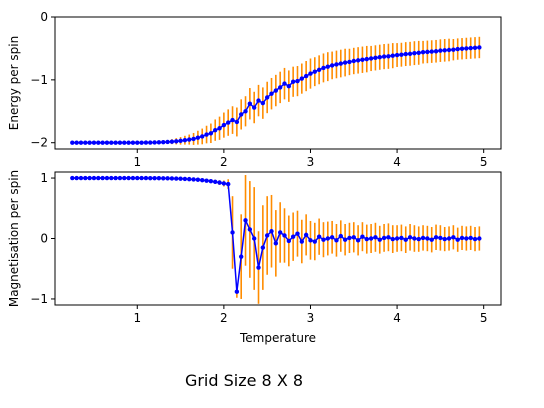  I want to click on x-tick-label: 2, so click(224, 162).